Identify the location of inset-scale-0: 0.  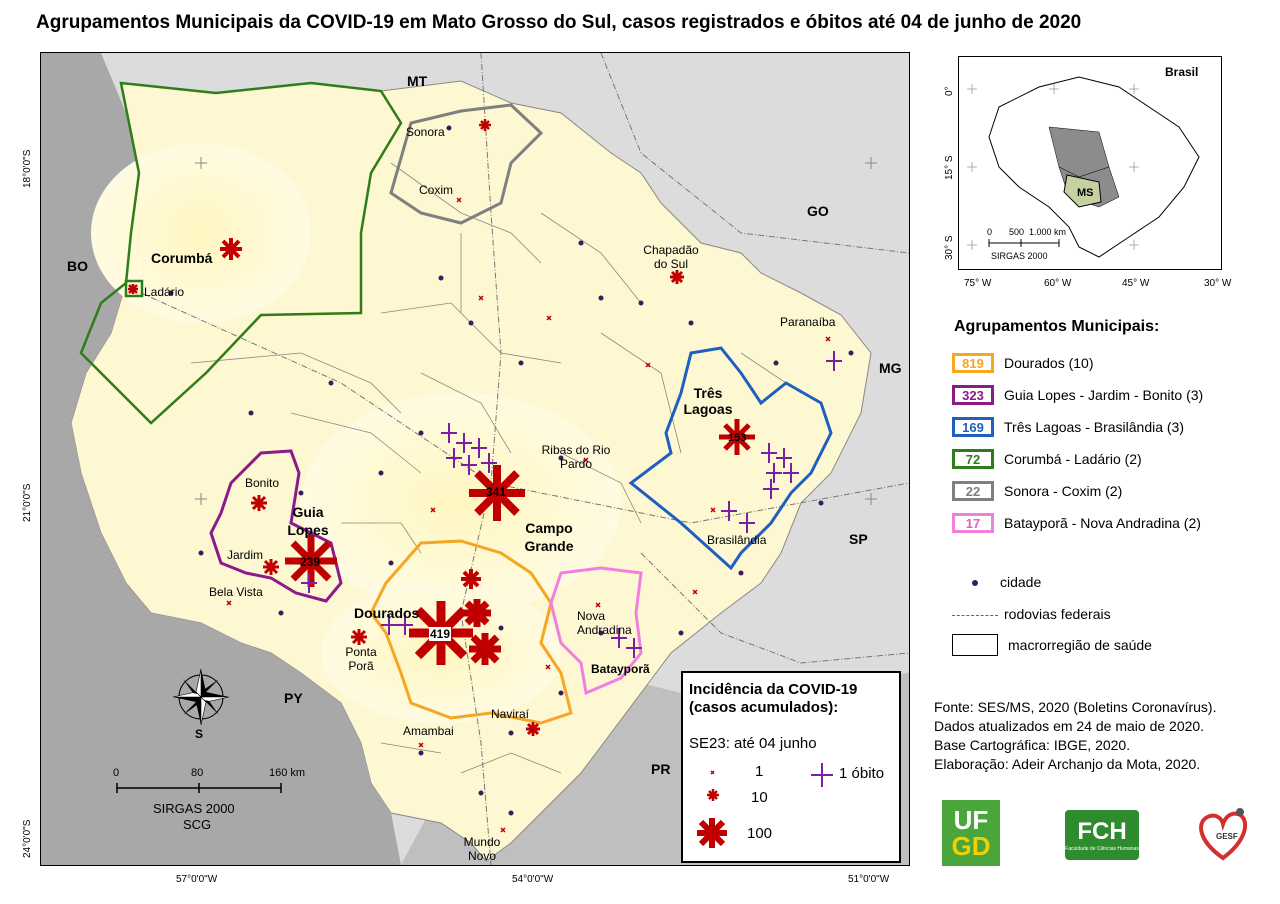
(990, 232).